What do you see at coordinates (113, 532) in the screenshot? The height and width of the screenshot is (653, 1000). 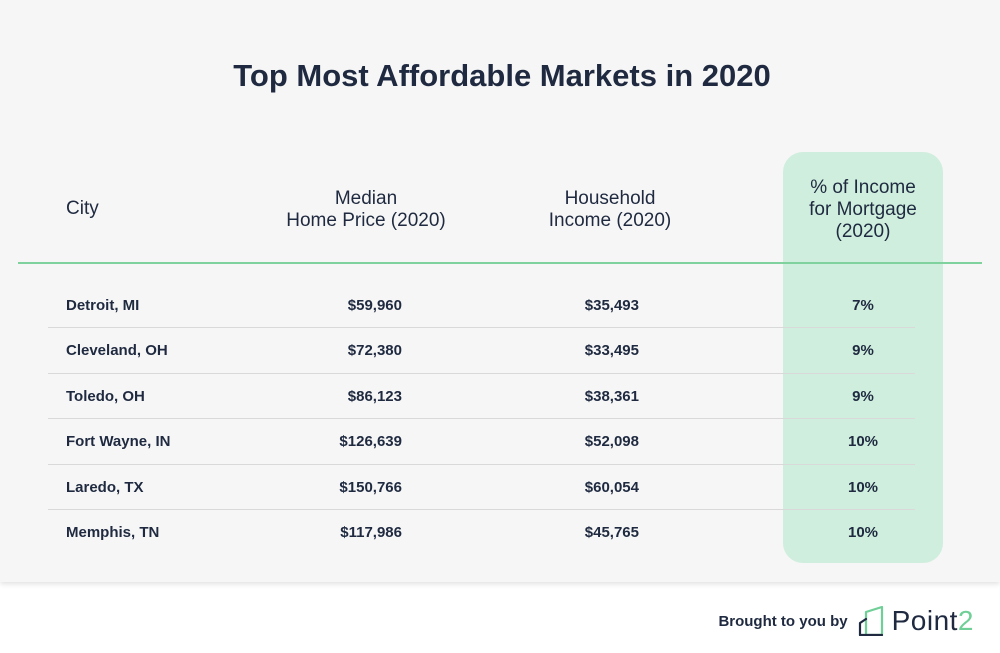 I see `cell-city: Memphis, TN` at bounding box center [113, 532].